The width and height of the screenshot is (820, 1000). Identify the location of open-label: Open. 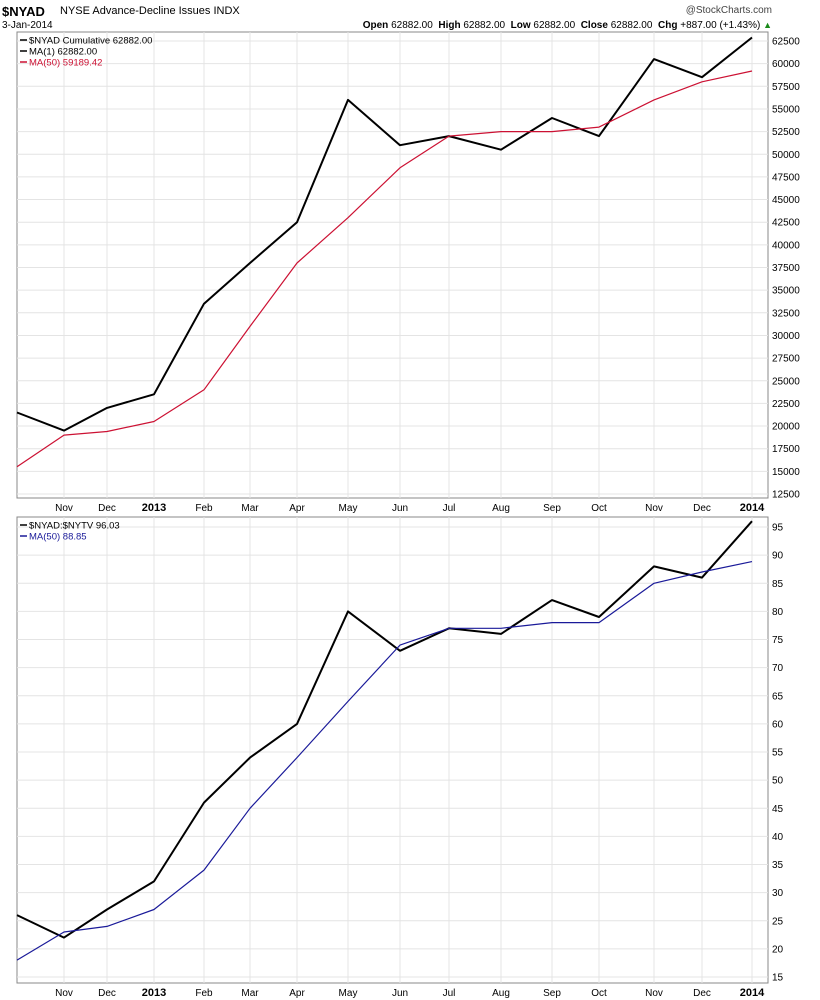
(375, 25).